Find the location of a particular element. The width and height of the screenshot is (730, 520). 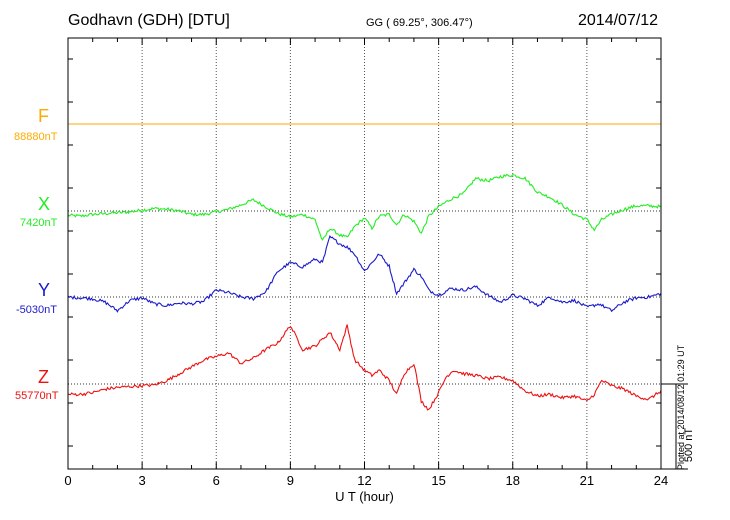

baseline-Y: -5030nT is located at coordinates (36, 310).